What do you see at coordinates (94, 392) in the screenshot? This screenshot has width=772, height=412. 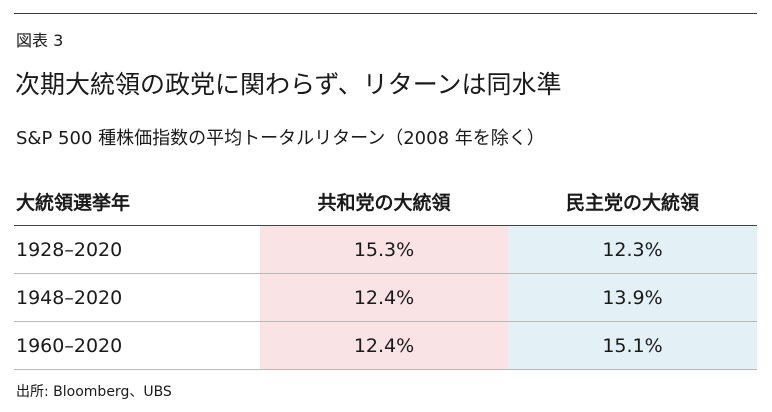 I see `source-note: 出所: Bloomberg、UBS` at bounding box center [94, 392].